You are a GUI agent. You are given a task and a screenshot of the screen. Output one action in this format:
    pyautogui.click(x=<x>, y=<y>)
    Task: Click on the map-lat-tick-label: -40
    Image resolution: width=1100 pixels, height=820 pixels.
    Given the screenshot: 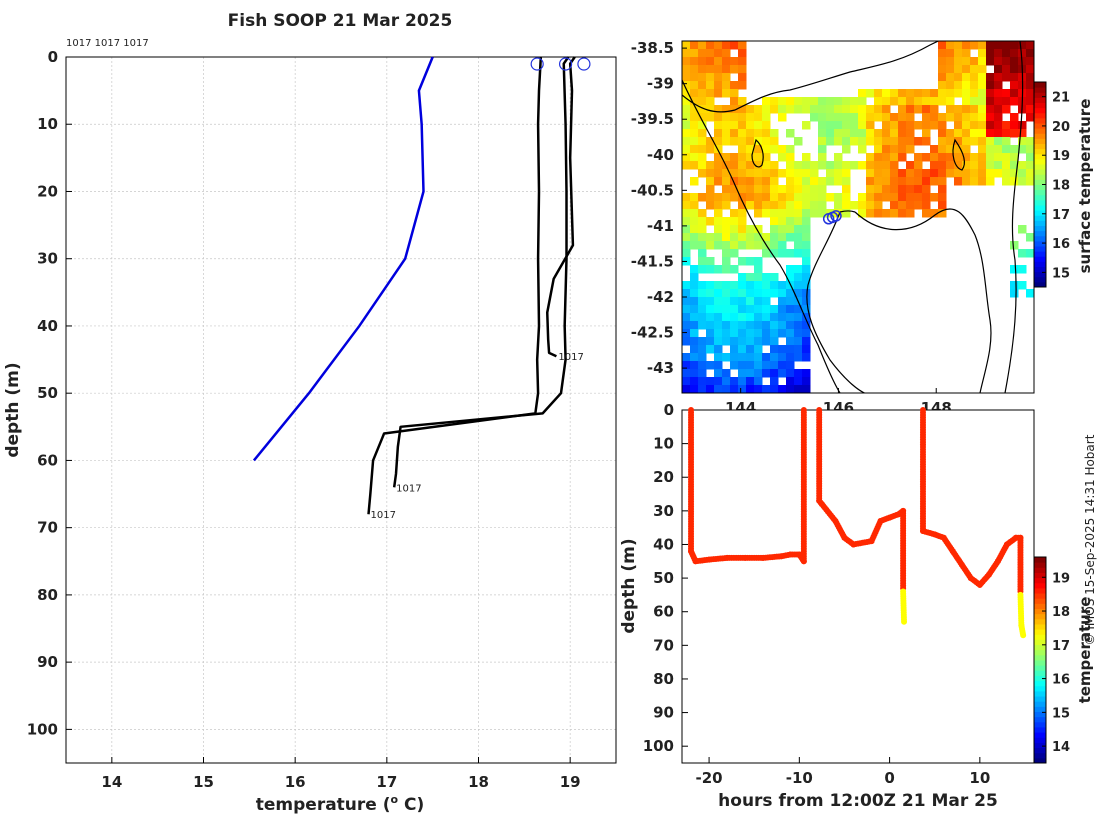 What is the action you would take?
    pyautogui.click(x=660, y=155)
    